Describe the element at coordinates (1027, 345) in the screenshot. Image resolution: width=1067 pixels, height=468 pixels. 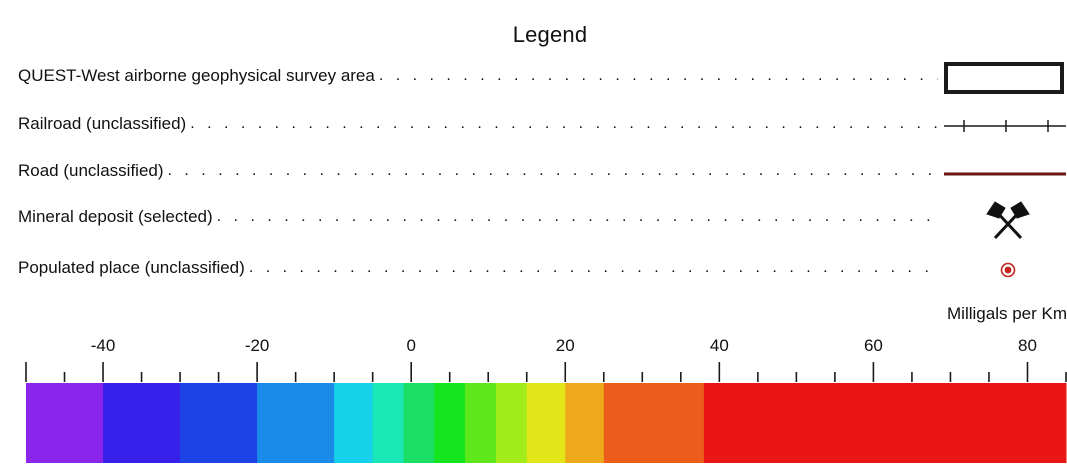
I see `scale-tick-label: 80` at that location.